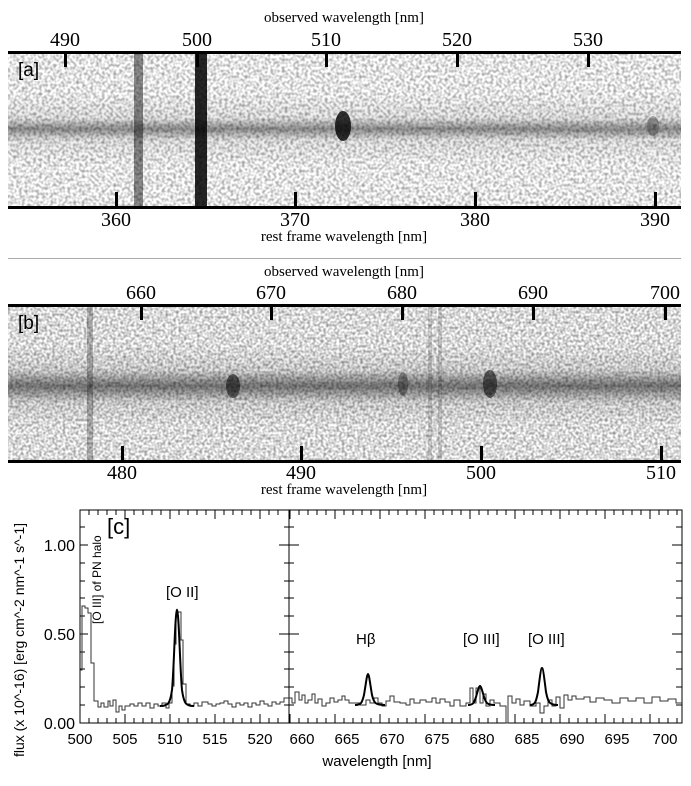 The image size is (691, 786). Describe the element at coordinates (301, 473) in the screenshot. I see `panel-b-bottom-tick: 490` at that location.